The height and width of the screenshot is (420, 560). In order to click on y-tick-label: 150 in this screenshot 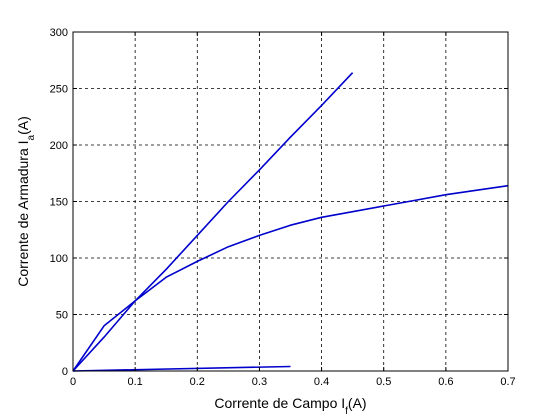, I will do `click(59, 203)`.